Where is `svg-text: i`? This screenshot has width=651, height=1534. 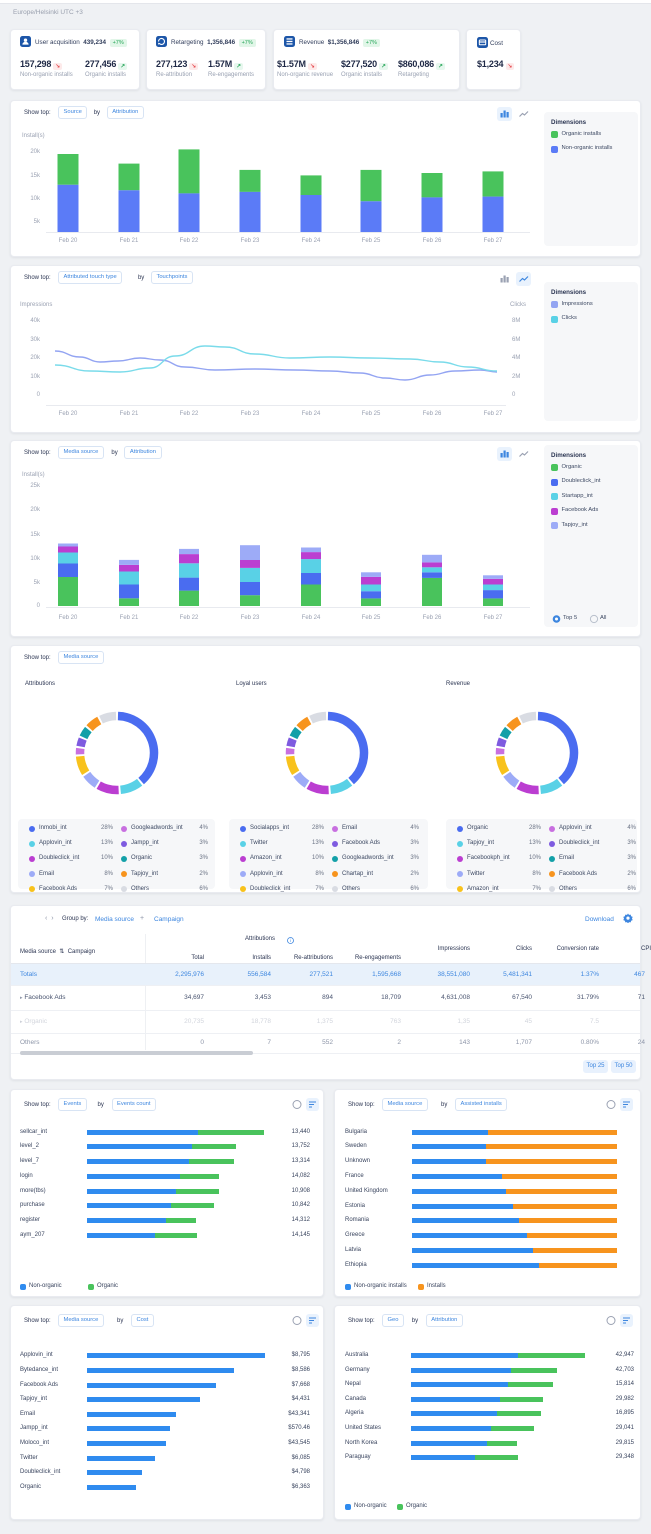 svg-text: i is located at coordinates (290, 940).